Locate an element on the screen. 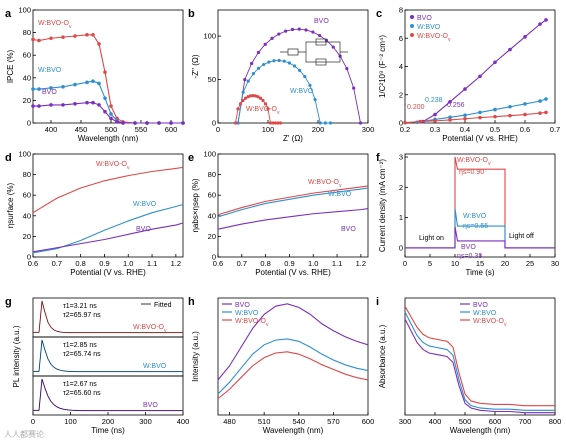 Image resolution: width=566 pixels, height=446 pixels. absorbance-wbvov is located at coordinates (479, 356).